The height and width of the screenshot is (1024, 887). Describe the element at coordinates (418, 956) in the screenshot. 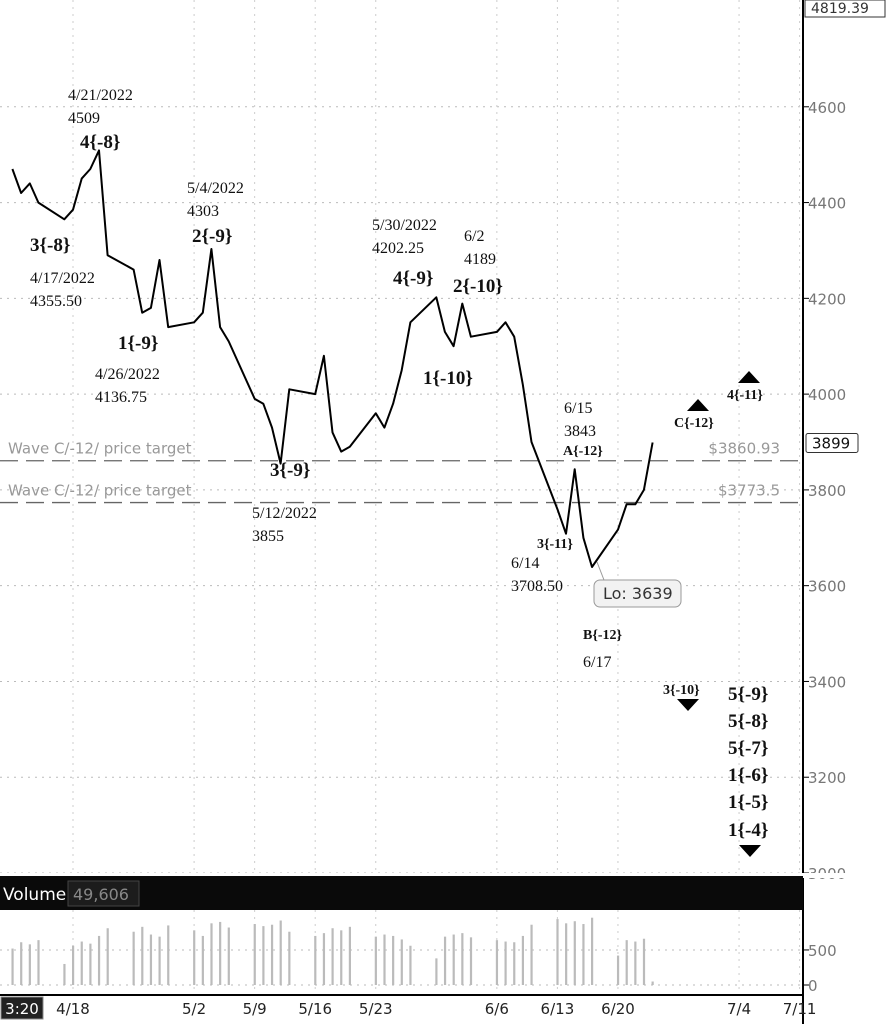

I see `volume-panel: 0 500` at that location.